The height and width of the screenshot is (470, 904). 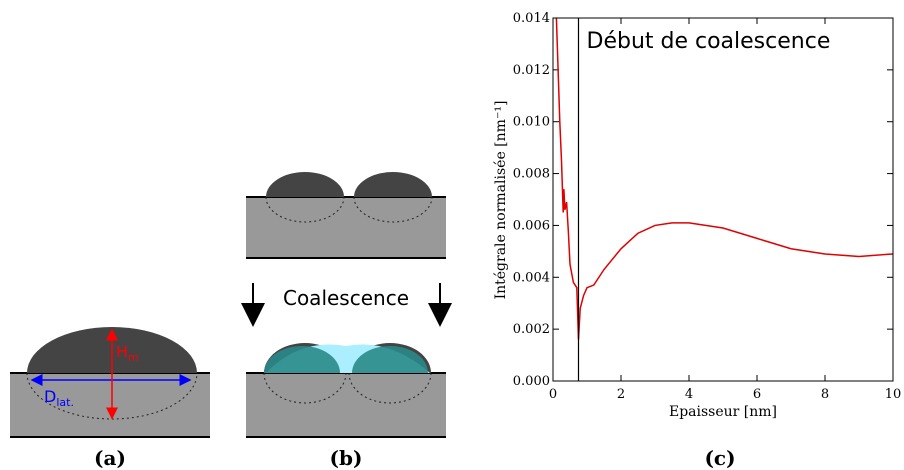 I want to click on caption: (a), so click(x=110, y=458).